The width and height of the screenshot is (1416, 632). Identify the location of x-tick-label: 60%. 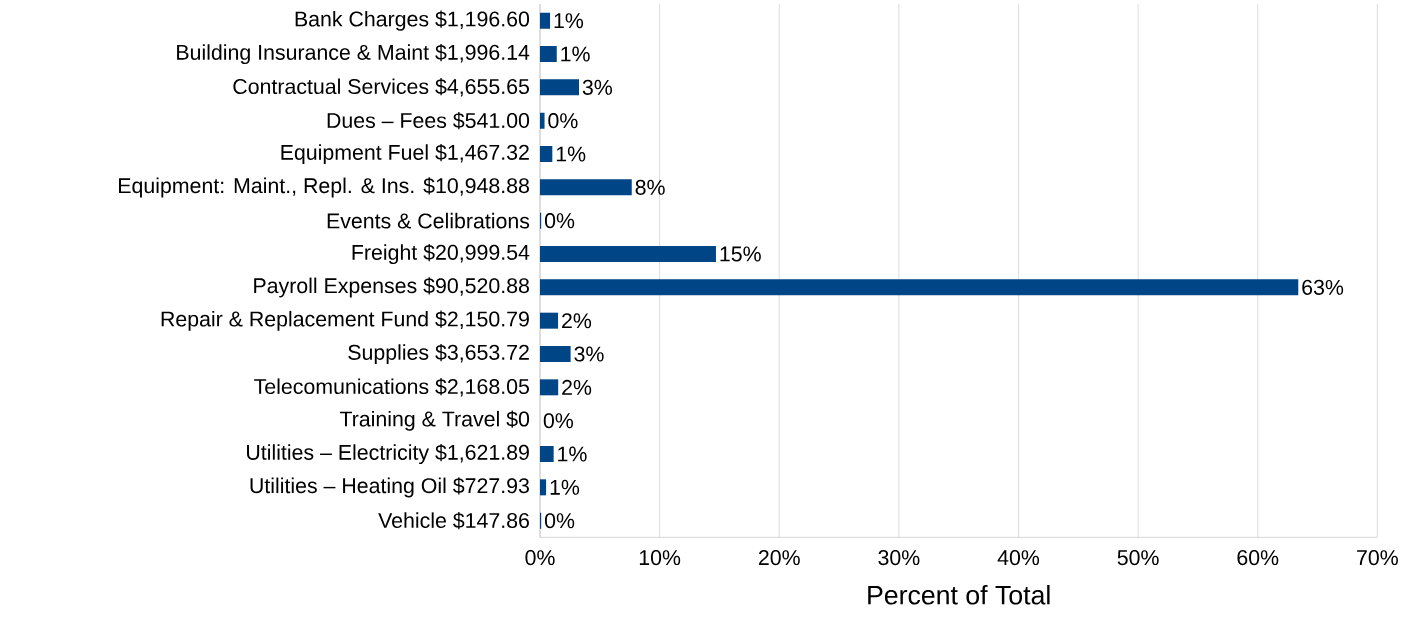
(1258, 558).